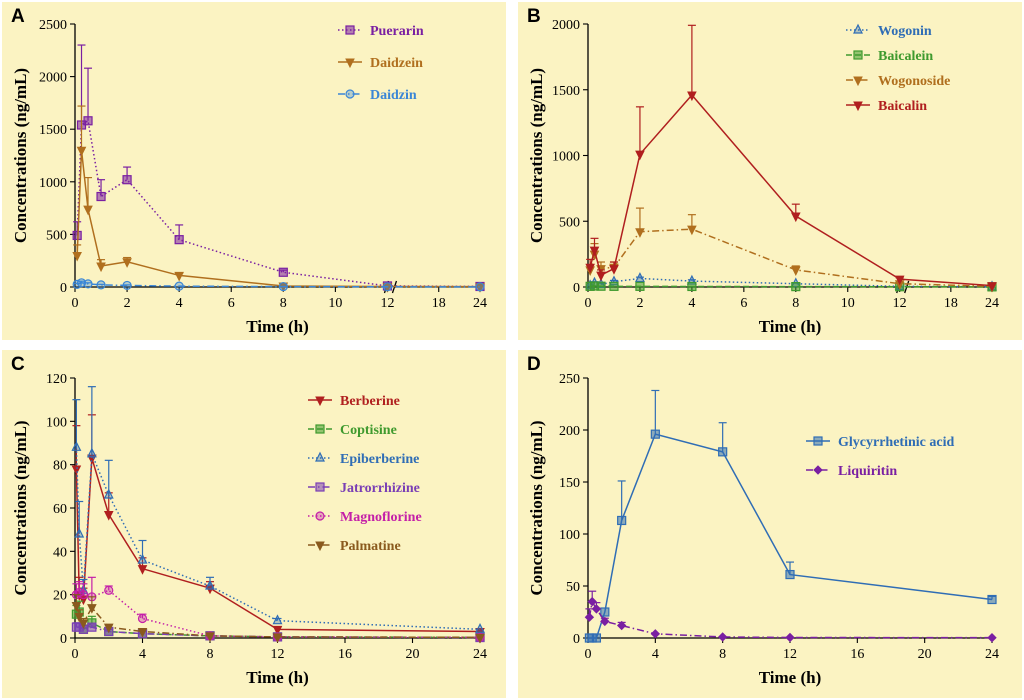 The image size is (1024, 700). Describe the element at coordinates (379, 459) in the screenshot. I see `legend-label: Epiberberine` at that location.